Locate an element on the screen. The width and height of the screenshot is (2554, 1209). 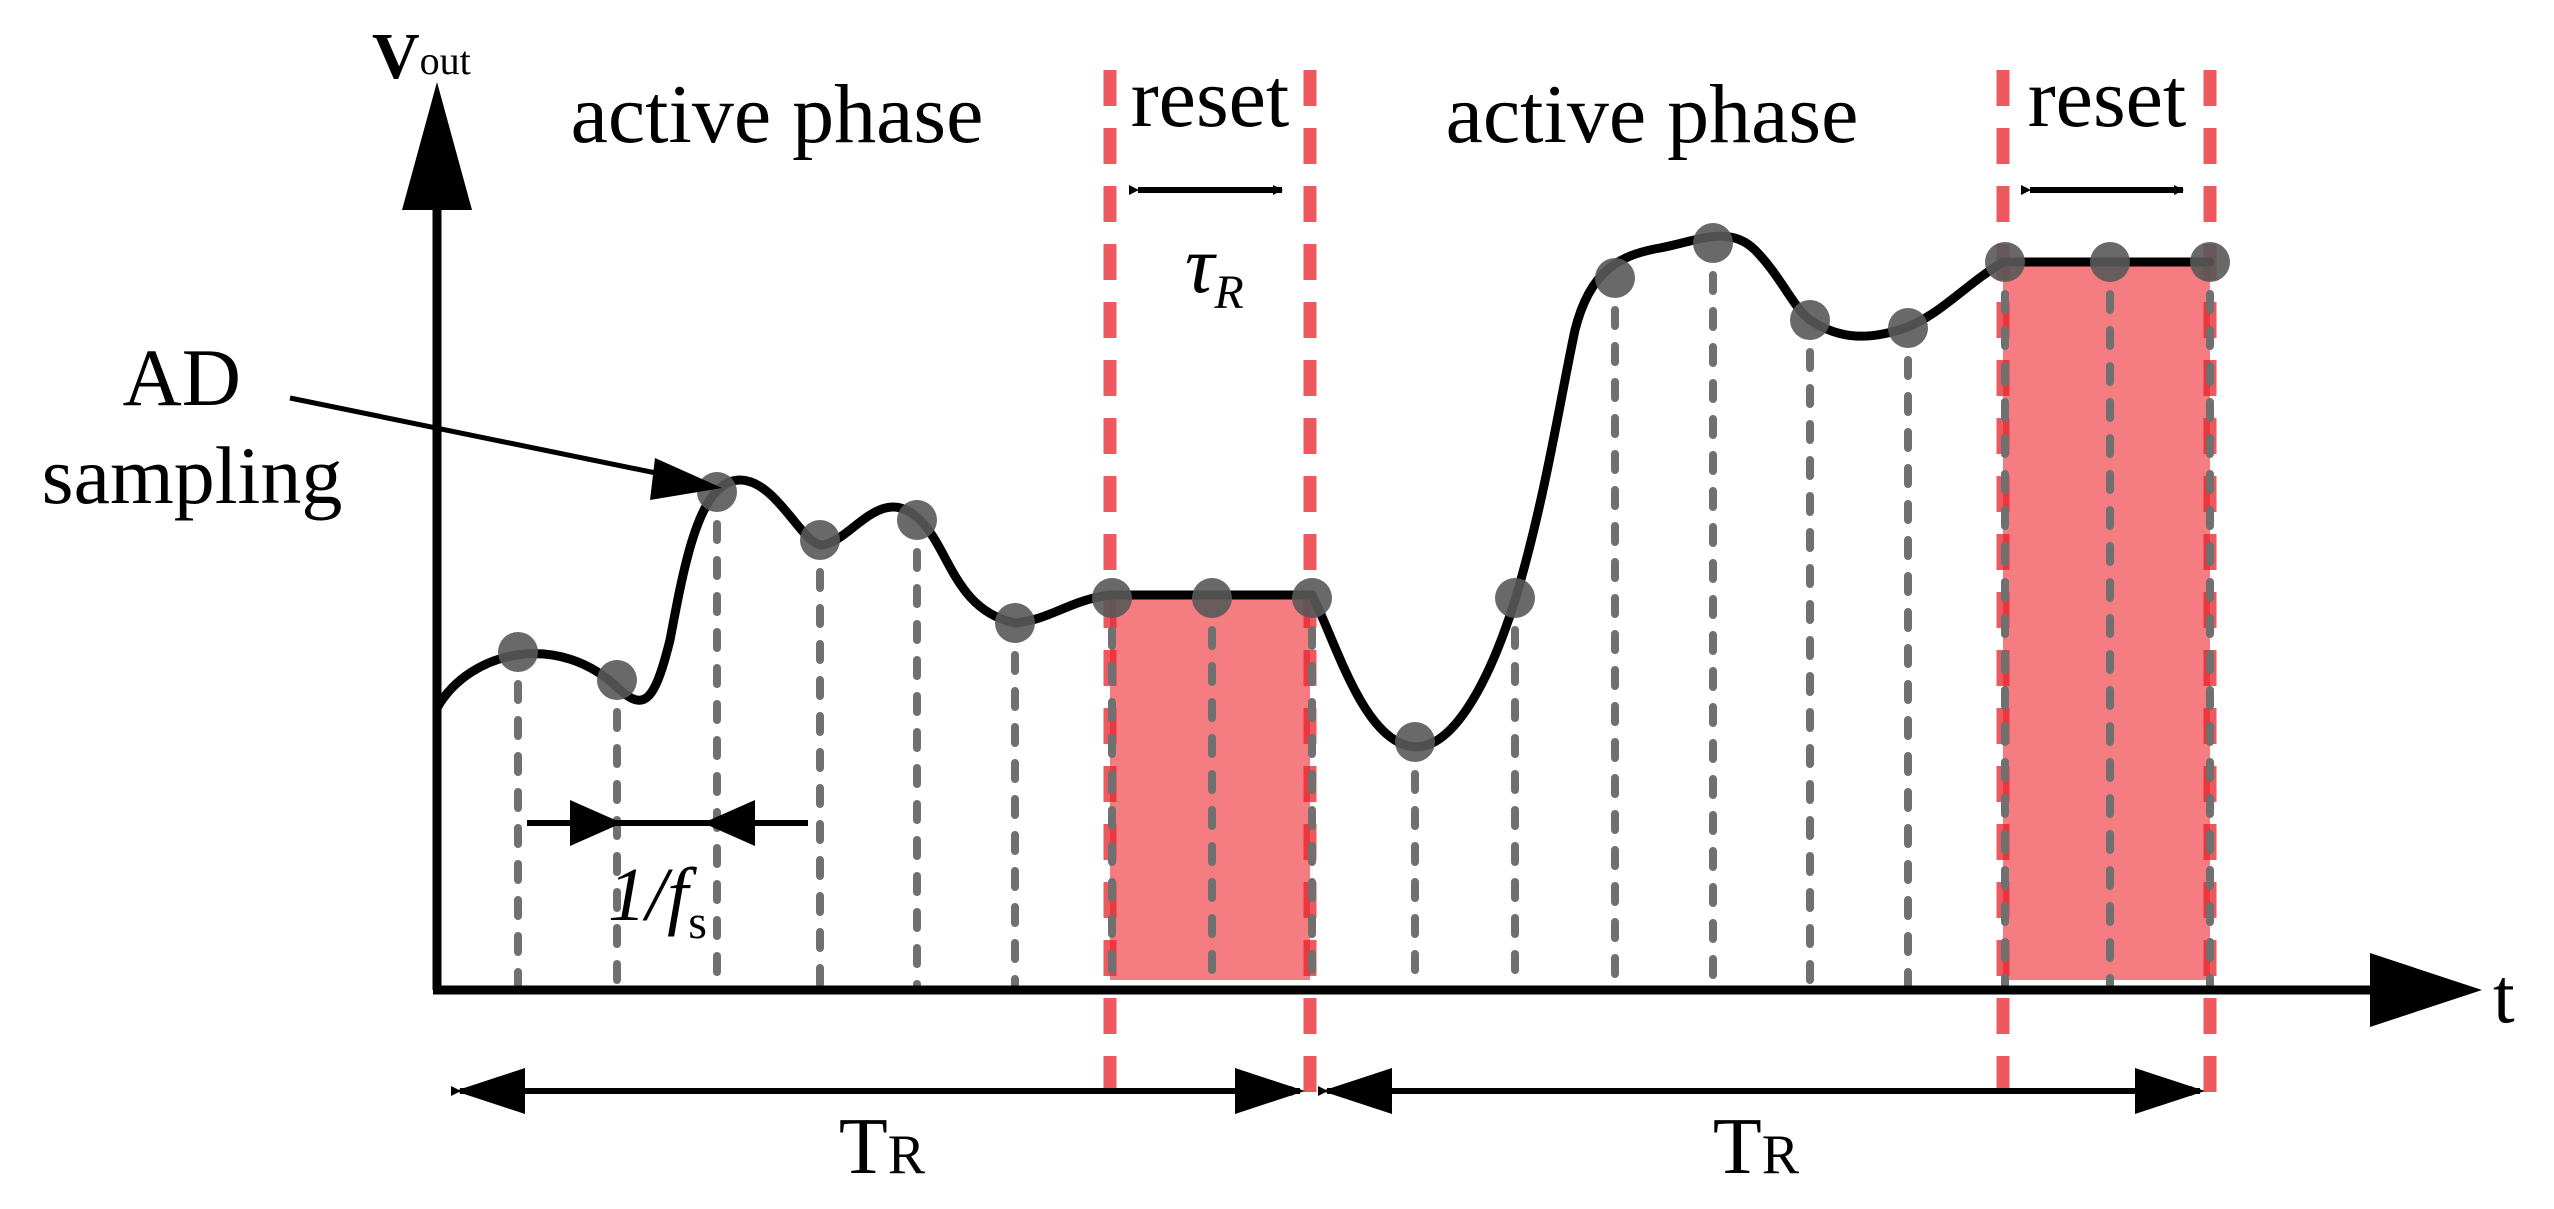
ad-sampling-pointer-head-icon is located at coordinates (686, 479).